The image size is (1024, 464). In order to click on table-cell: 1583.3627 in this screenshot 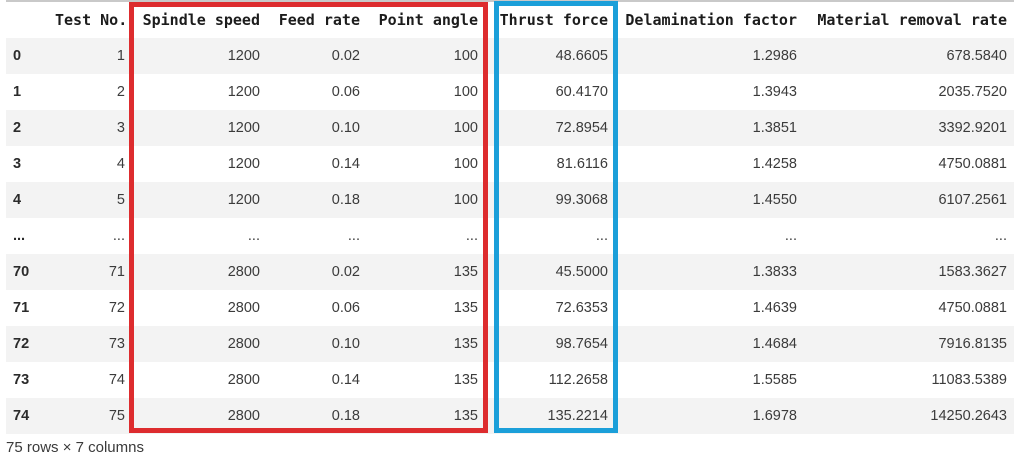, I will do `click(972, 272)`.